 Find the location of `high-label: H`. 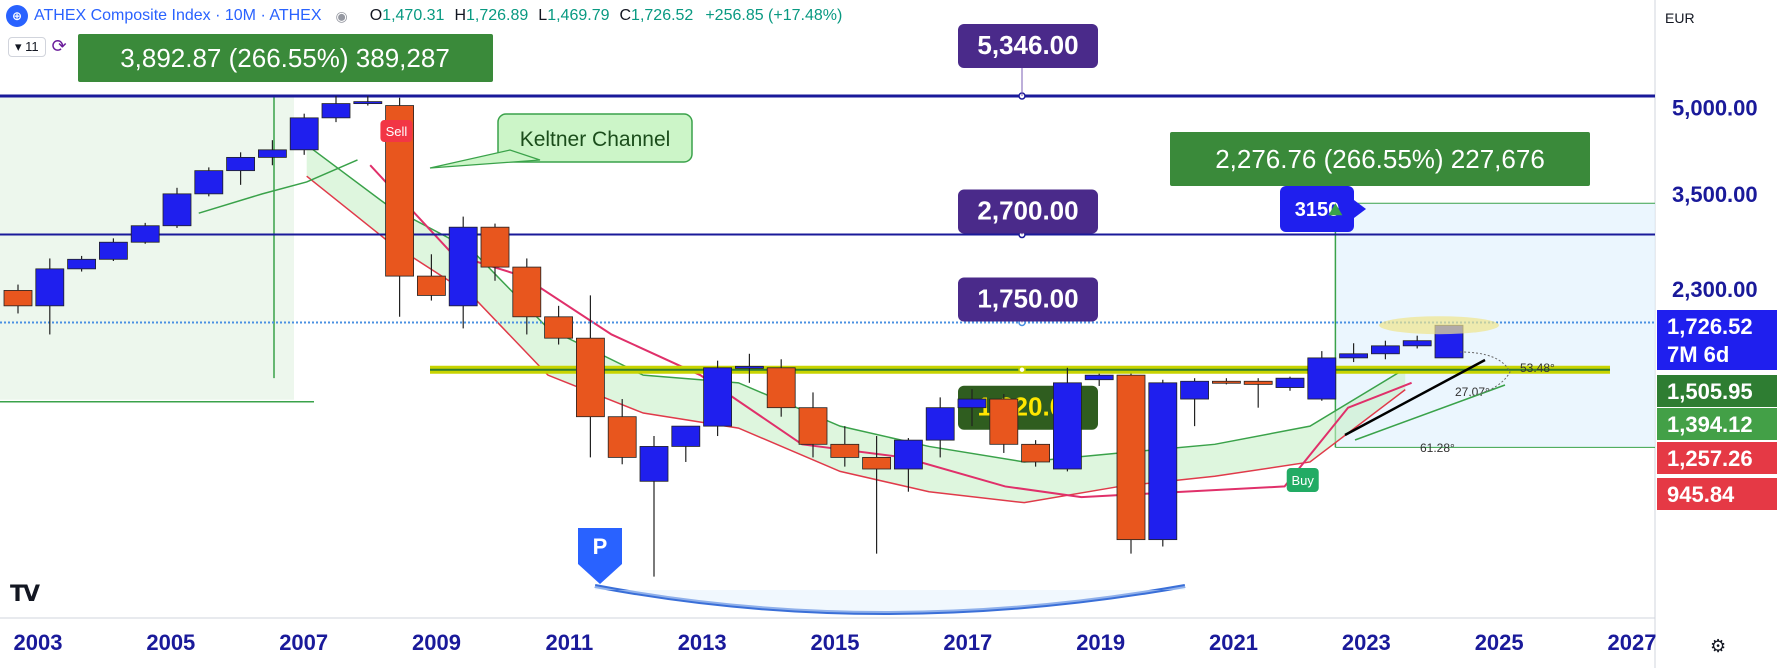

high-label: H is located at coordinates (460, 15).